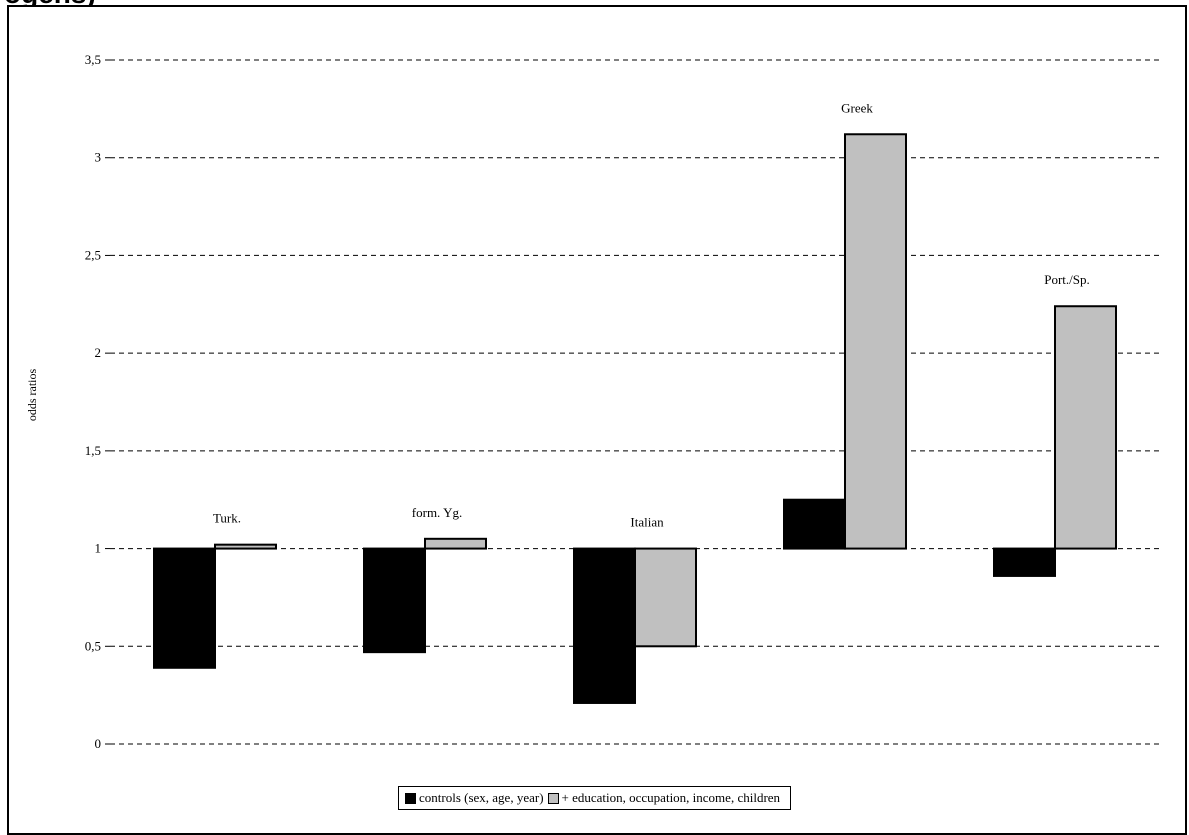 This screenshot has width=1189, height=835. I want to click on category-label: Port./Sp., so click(1067, 279).